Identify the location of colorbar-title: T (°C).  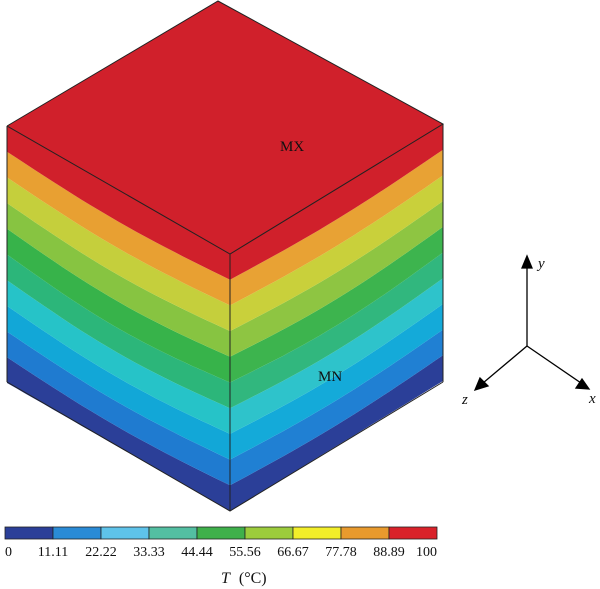
(244, 578).